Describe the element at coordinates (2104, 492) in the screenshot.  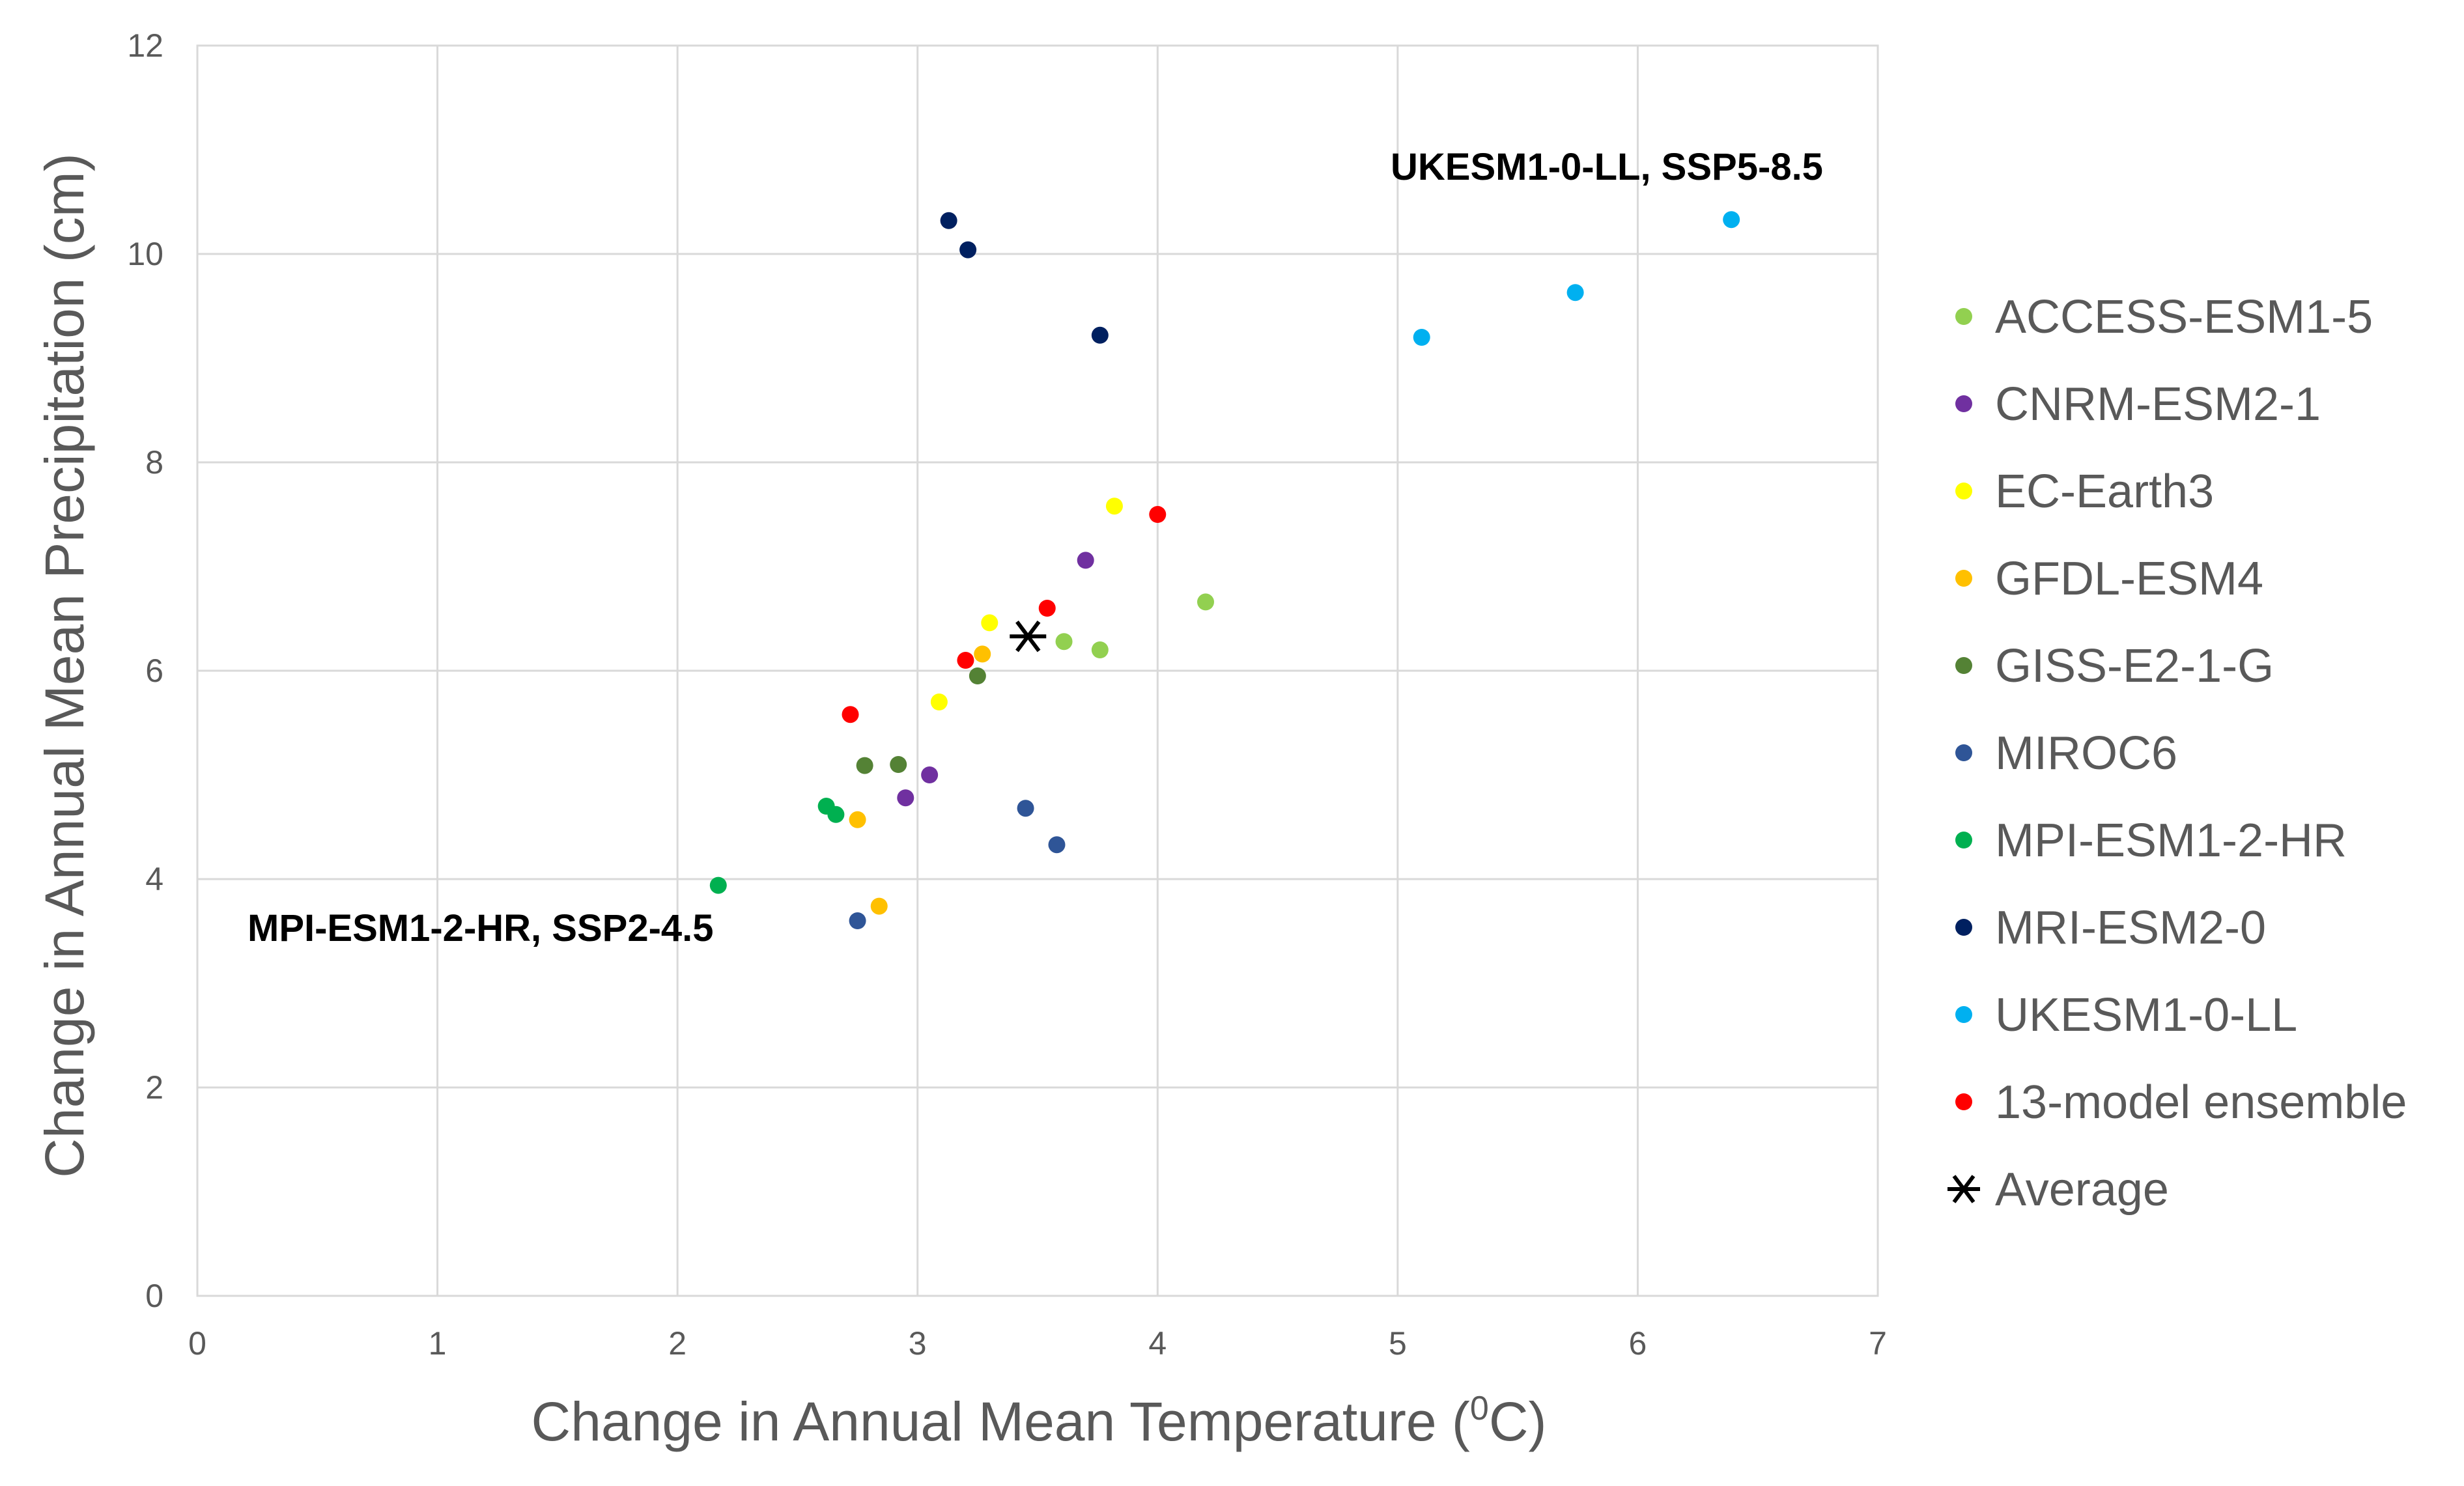
I see `legend-label-ec-earth3: EC-Earth3` at that location.